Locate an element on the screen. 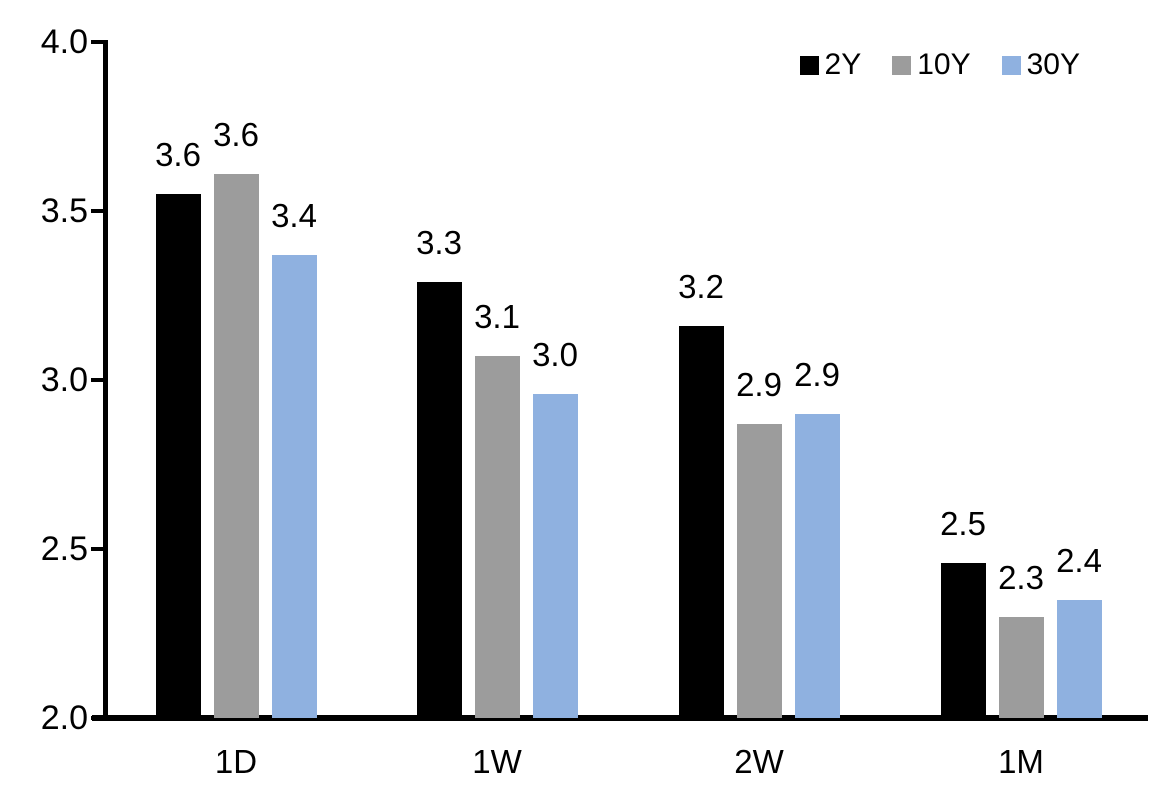 Image resolution: width=1152 pixels, height=795 pixels. y-tick-label: 2.5 is located at coordinates (64, 549).